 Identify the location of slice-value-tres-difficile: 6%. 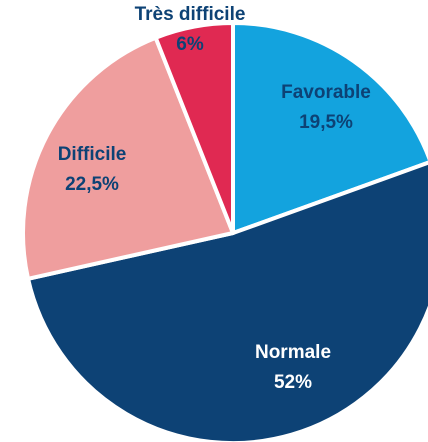
(190, 44).